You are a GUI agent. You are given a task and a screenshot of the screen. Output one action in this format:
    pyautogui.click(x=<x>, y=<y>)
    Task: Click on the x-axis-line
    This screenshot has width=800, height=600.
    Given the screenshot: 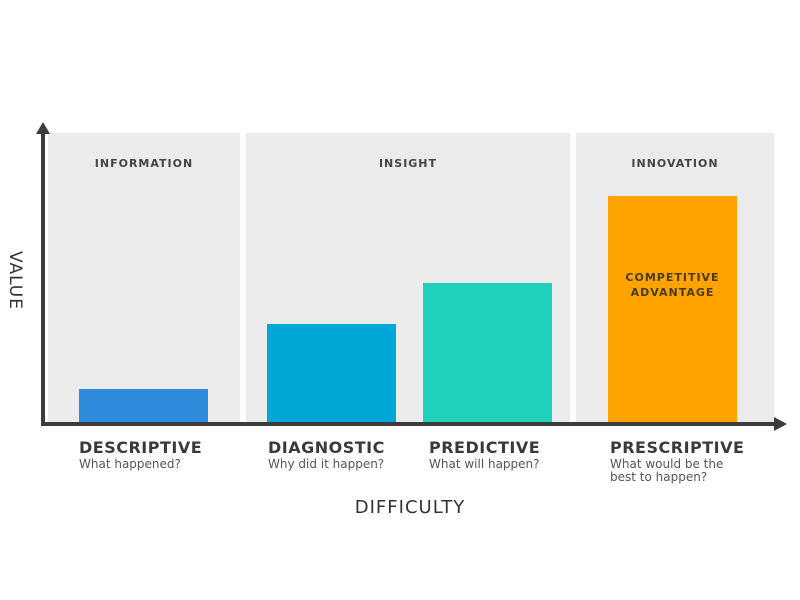 What is the action you would take?
    pyautogui.click(x=408, y=424)
    